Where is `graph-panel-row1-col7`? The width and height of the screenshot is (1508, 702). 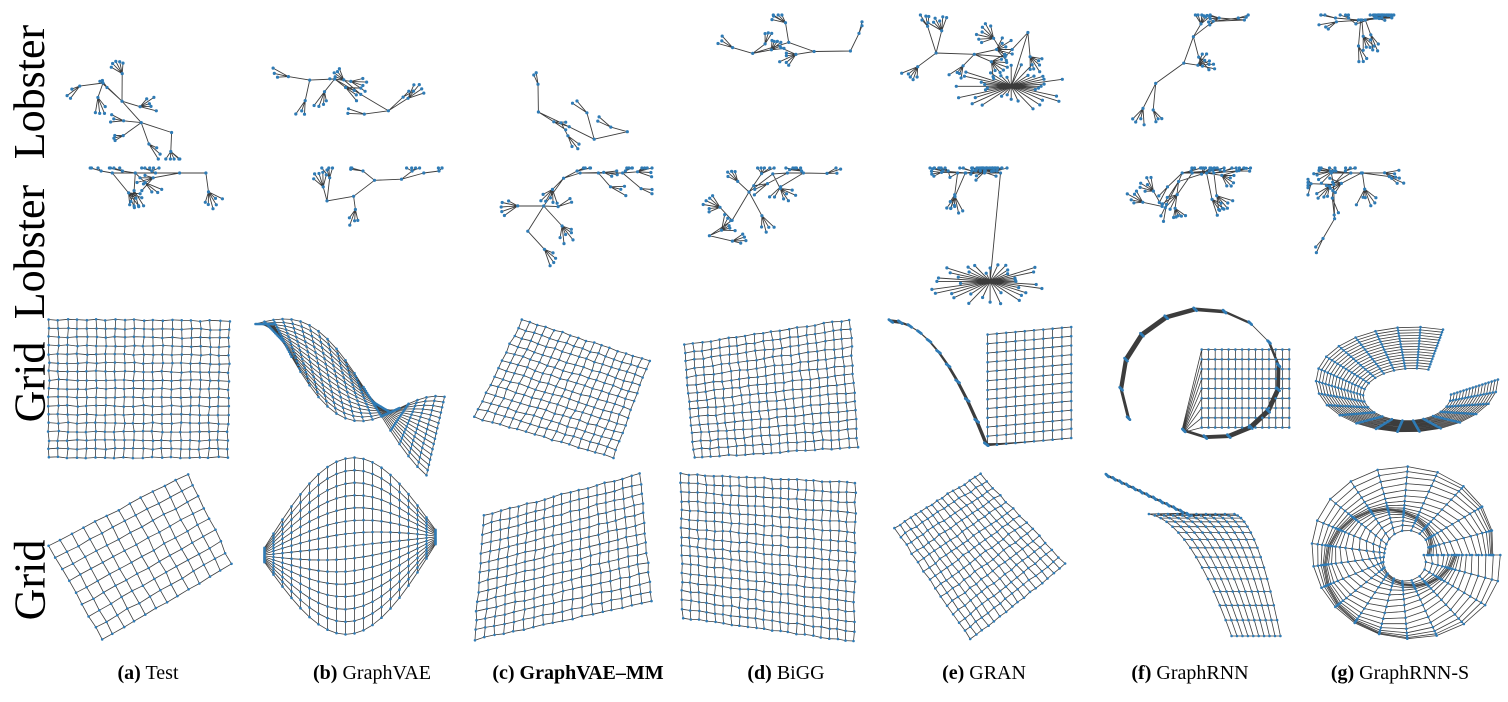
graph-panel-row1-col7 is located at coordinates (1404, 87).